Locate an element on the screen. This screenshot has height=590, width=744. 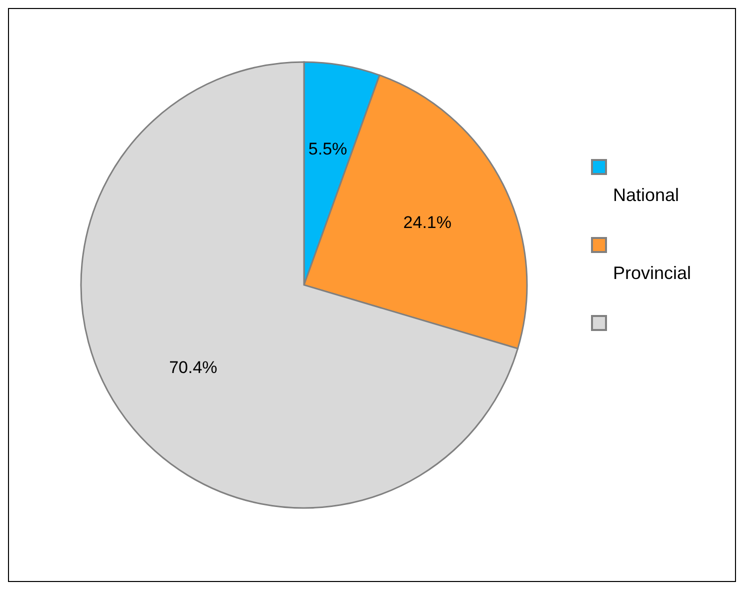
data-label: 70.4% is located at coordinates (193, 368).